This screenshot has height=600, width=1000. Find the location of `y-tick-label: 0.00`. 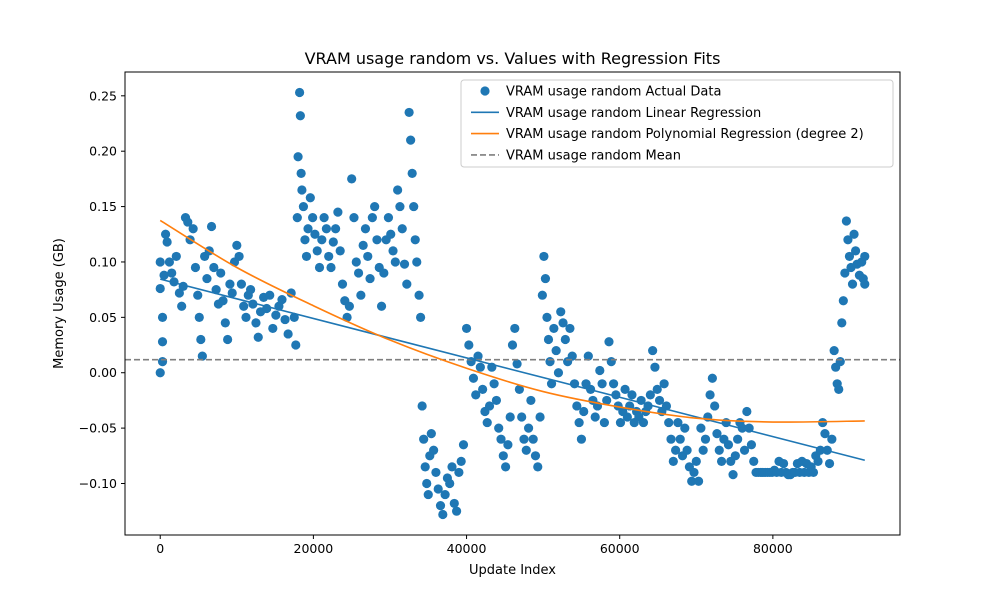

y-tick-label: 0.00 is located at coordinates (103, 372).